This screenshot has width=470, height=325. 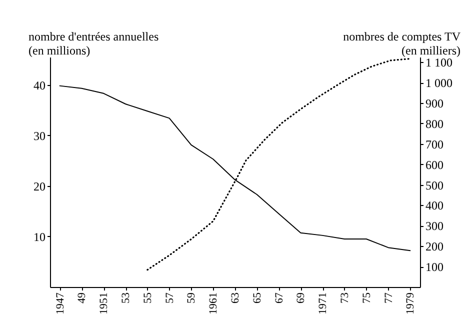 I want to click on y2-tick-label: 1 000, so click(x=439, y=83).